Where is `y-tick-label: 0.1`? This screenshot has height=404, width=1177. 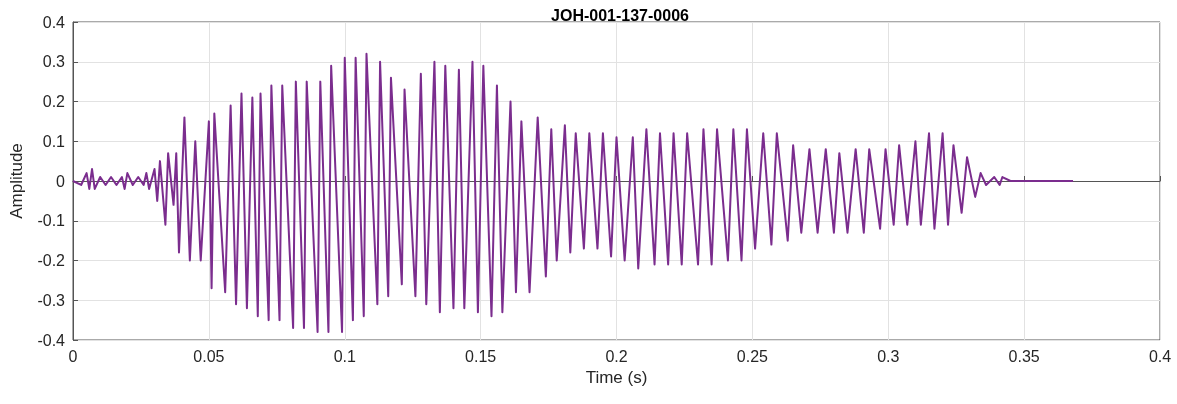 y-tick-label: 0.1 is located at coordinates (54, 141).